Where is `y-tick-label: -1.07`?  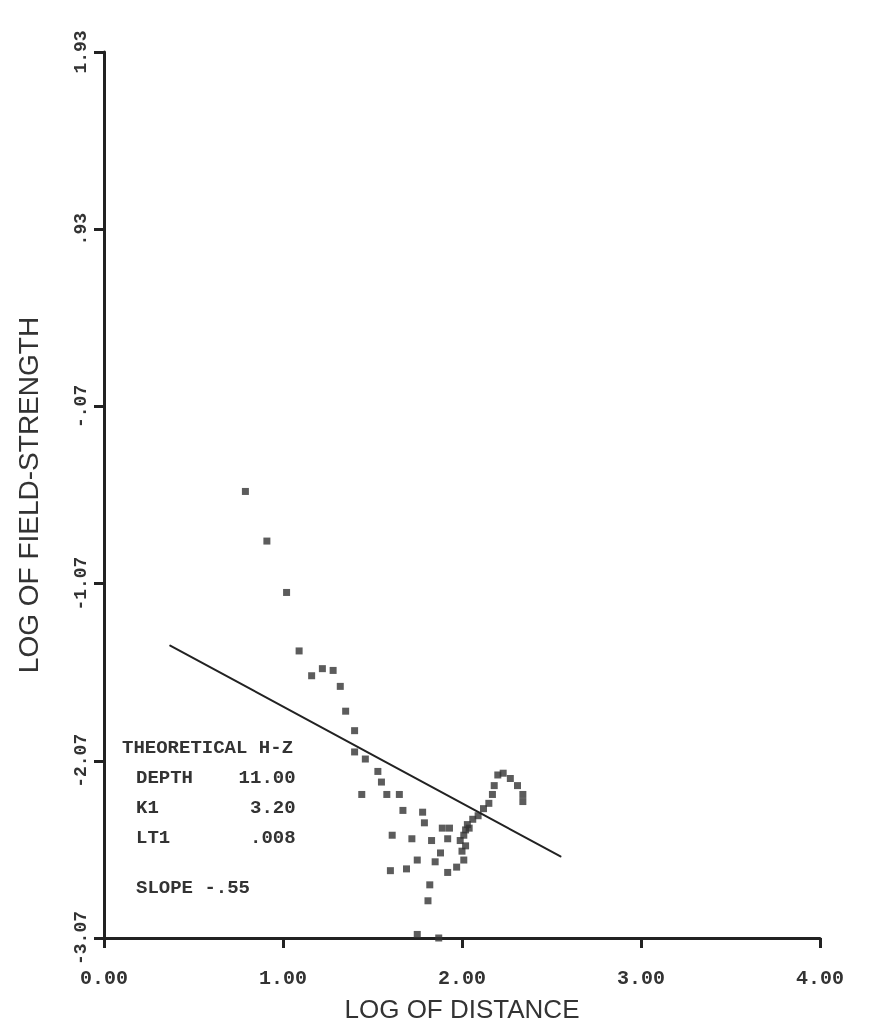
y-tick-label: -1.07 is located at coordinates (81, 583).